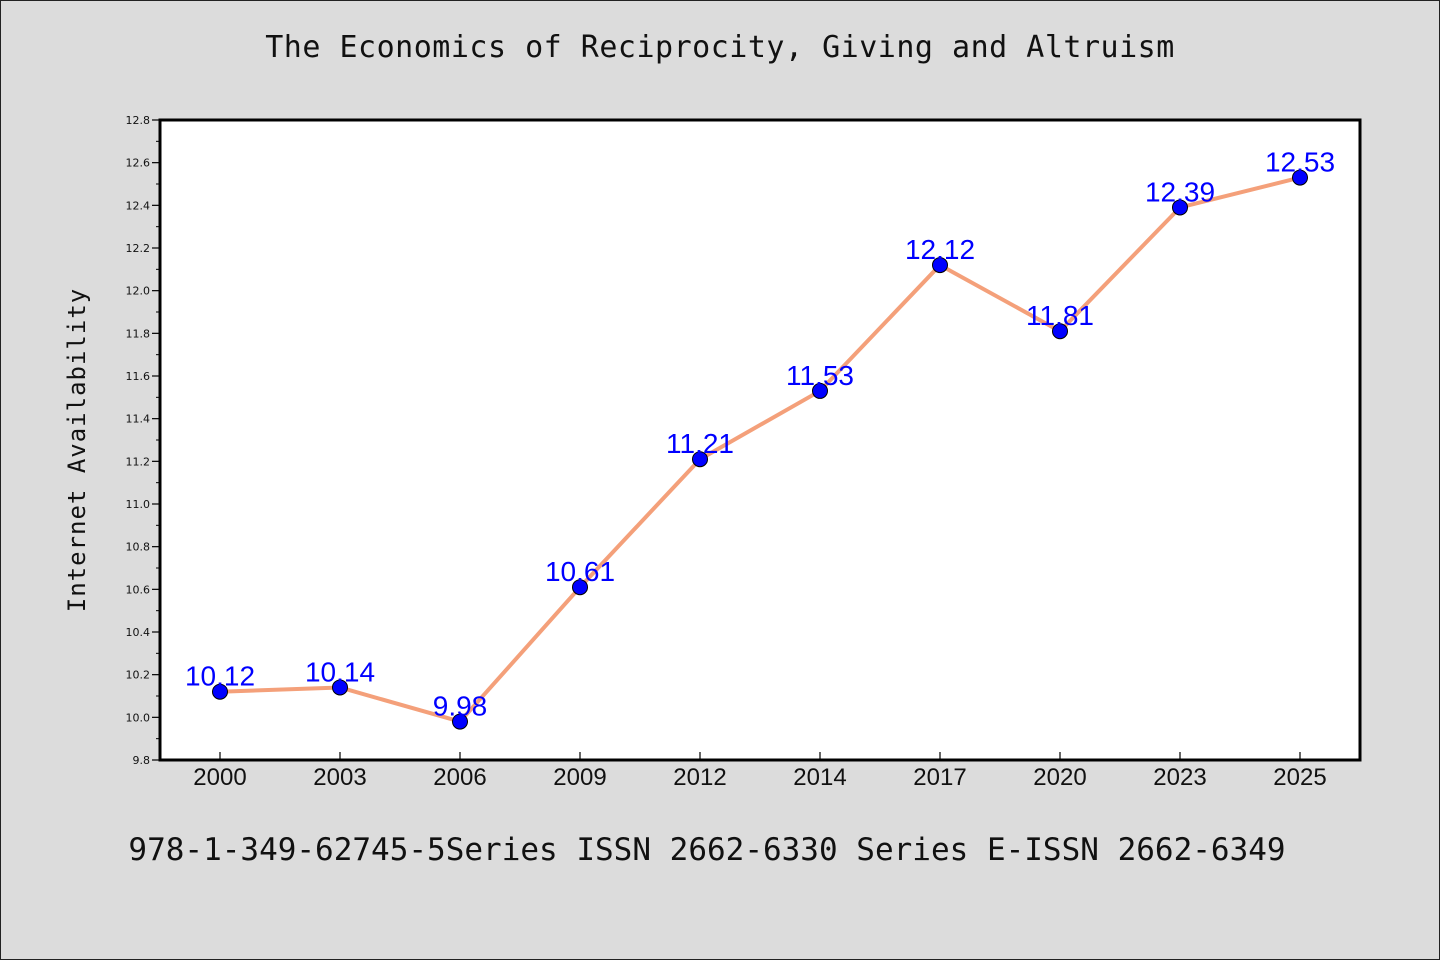 The image size is (1440, 960). Describe the element at coordinates (219, 777) in the screenshot. I see `x-tick-label: 2000` at that location.